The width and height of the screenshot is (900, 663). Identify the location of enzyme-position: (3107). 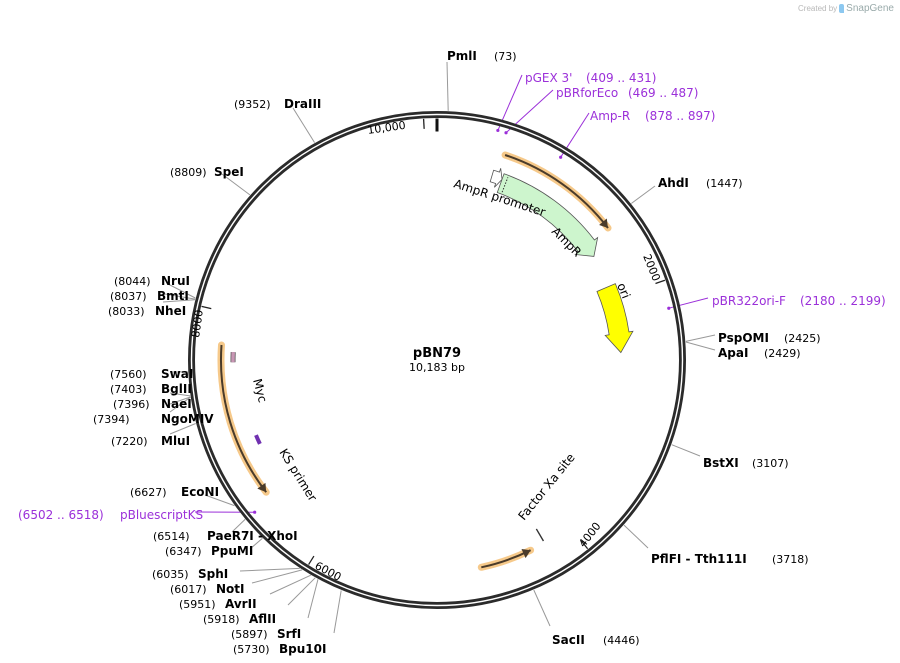
(770, 463).